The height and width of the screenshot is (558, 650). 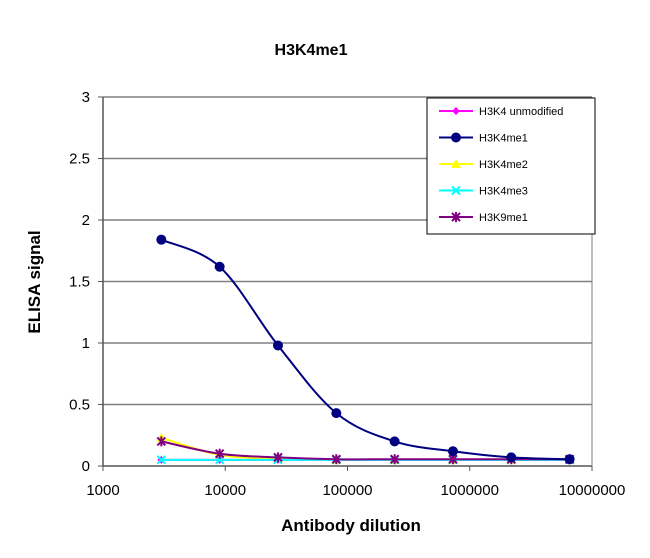 I want to click on x-tick-labels: 1000 10000 100000 1000000 10000000, so click(x=355, y=490).